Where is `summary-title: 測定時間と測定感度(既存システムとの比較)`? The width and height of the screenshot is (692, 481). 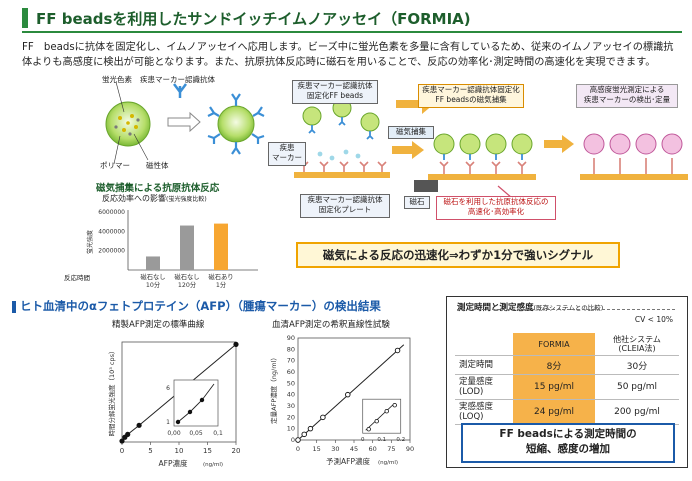
summary-title: 測定時間と測定感度(既存システムとの比較) is located at coordinates (530, 307).